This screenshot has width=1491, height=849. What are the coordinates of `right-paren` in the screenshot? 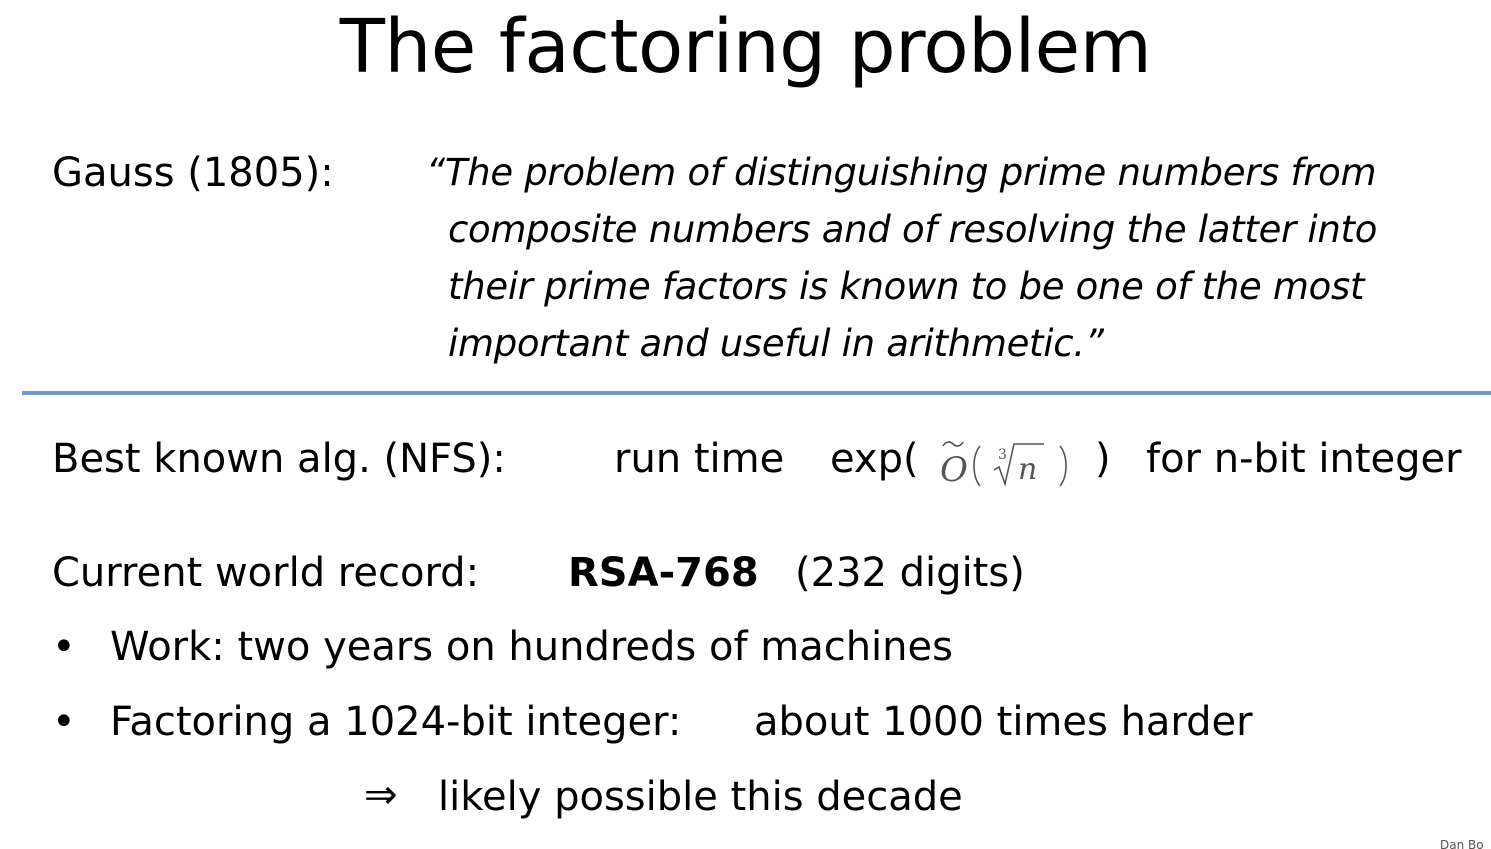 It's located at (1063, 466).